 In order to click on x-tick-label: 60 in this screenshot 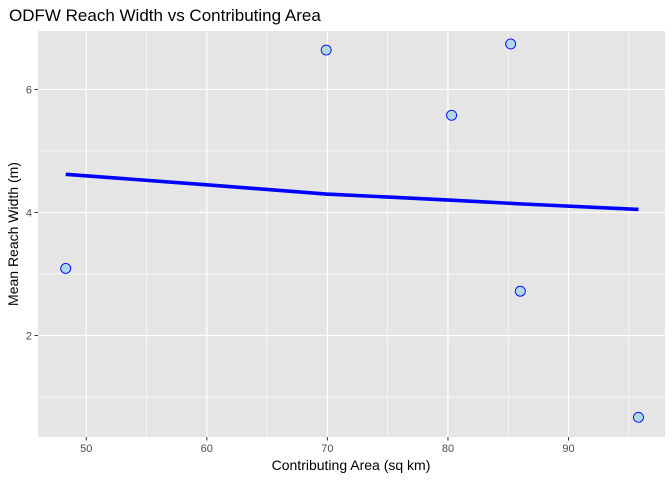, I will do `click(207, 449)`.